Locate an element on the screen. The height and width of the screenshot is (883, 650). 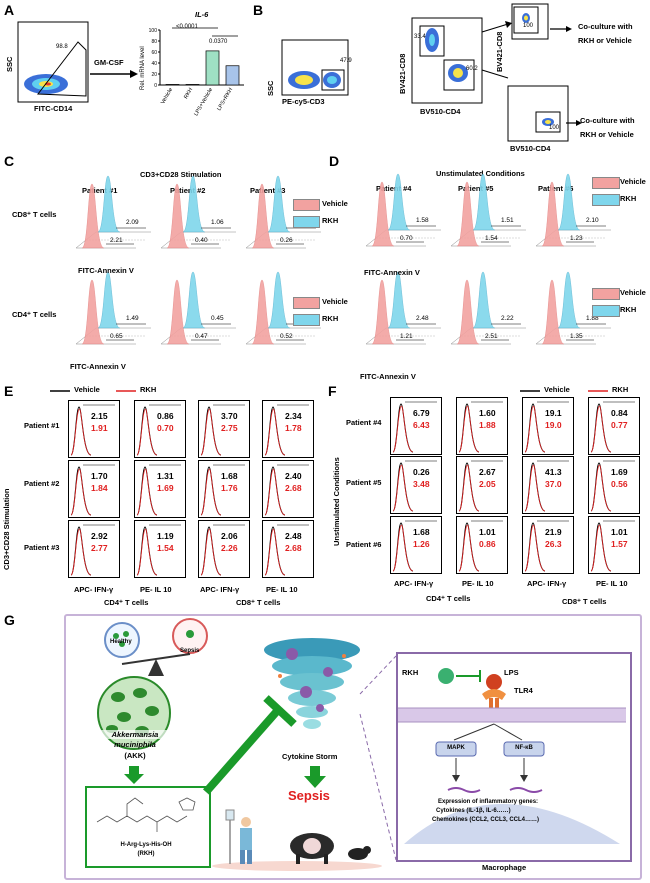
legend-vehicle-swatch is located at coordinates (606, 183).